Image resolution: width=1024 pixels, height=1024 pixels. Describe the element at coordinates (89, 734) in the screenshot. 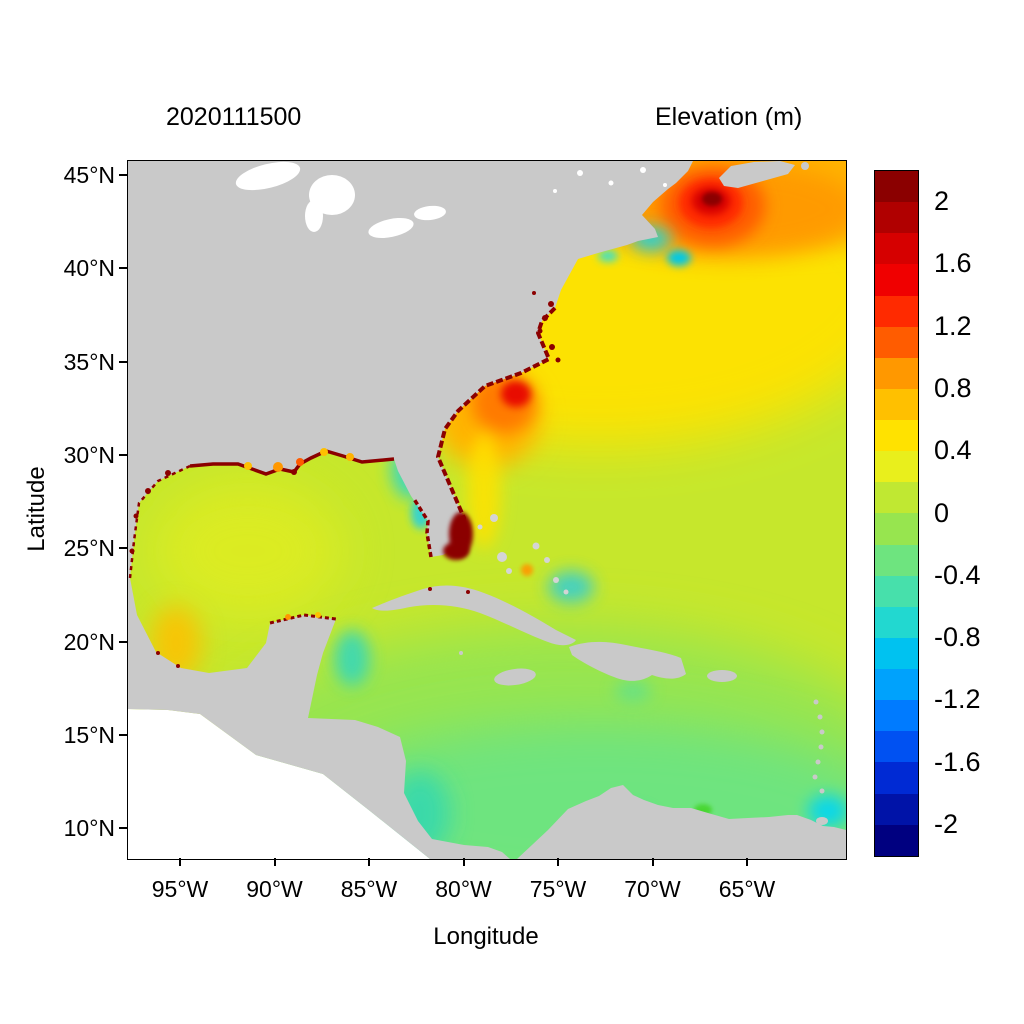

I see `y-tick-label: 15°N` at that location.